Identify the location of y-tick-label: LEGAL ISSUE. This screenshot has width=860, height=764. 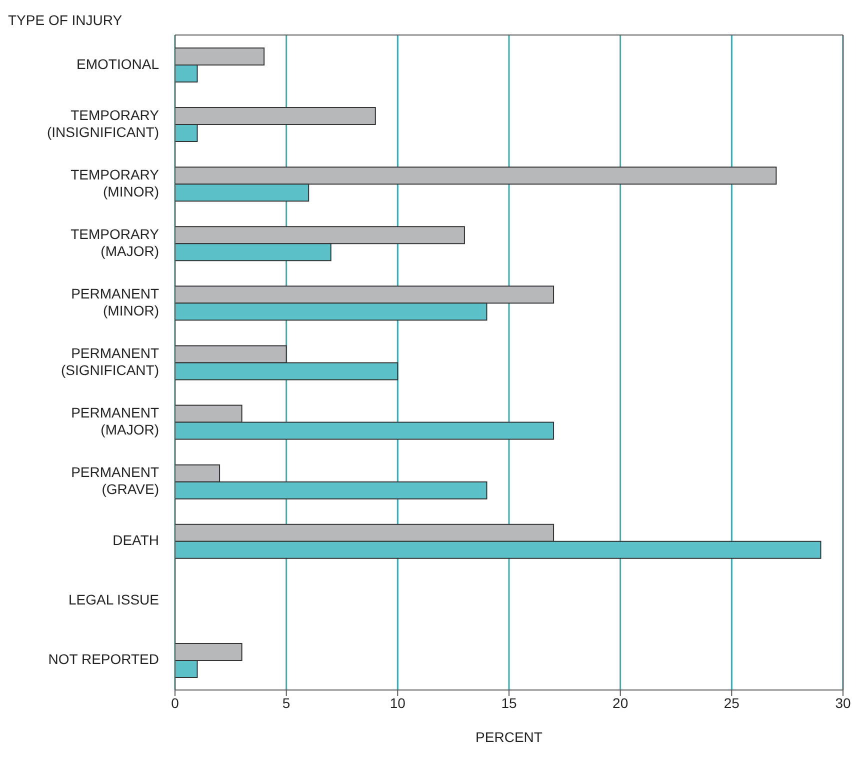
(113, 599).